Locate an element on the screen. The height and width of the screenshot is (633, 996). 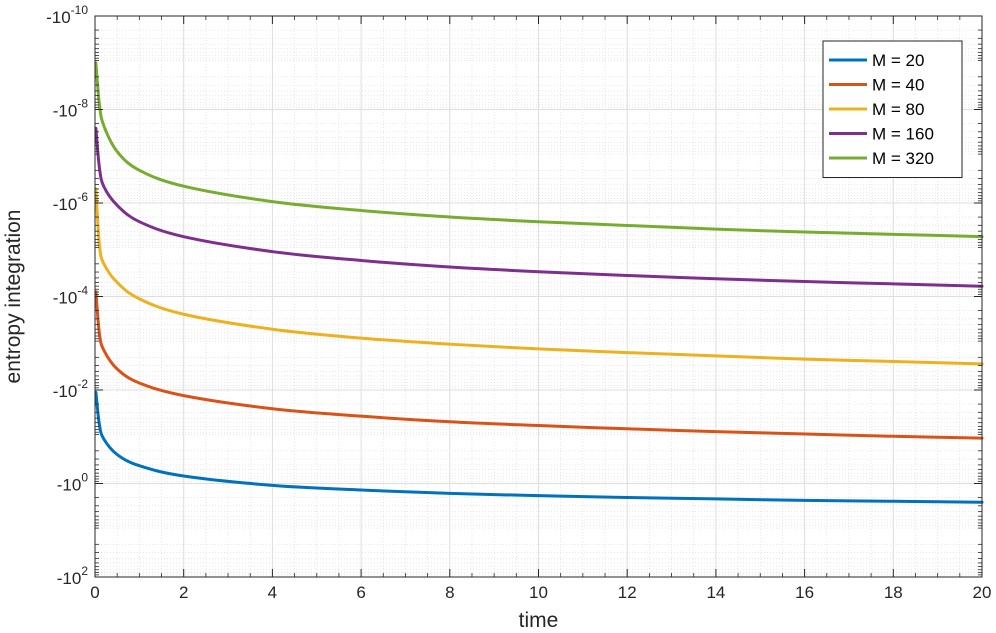
y-tick-label: -10-2 is located at coordinates (71, 389).